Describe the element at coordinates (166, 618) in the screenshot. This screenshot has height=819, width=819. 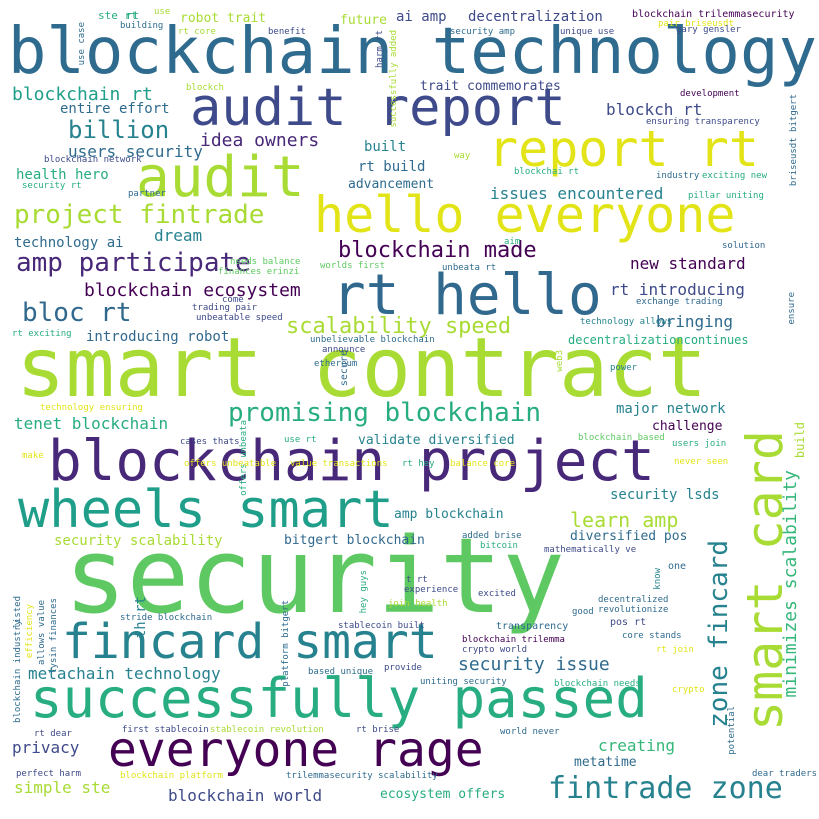
I see `cloud-word: stride blockchain` at that location.